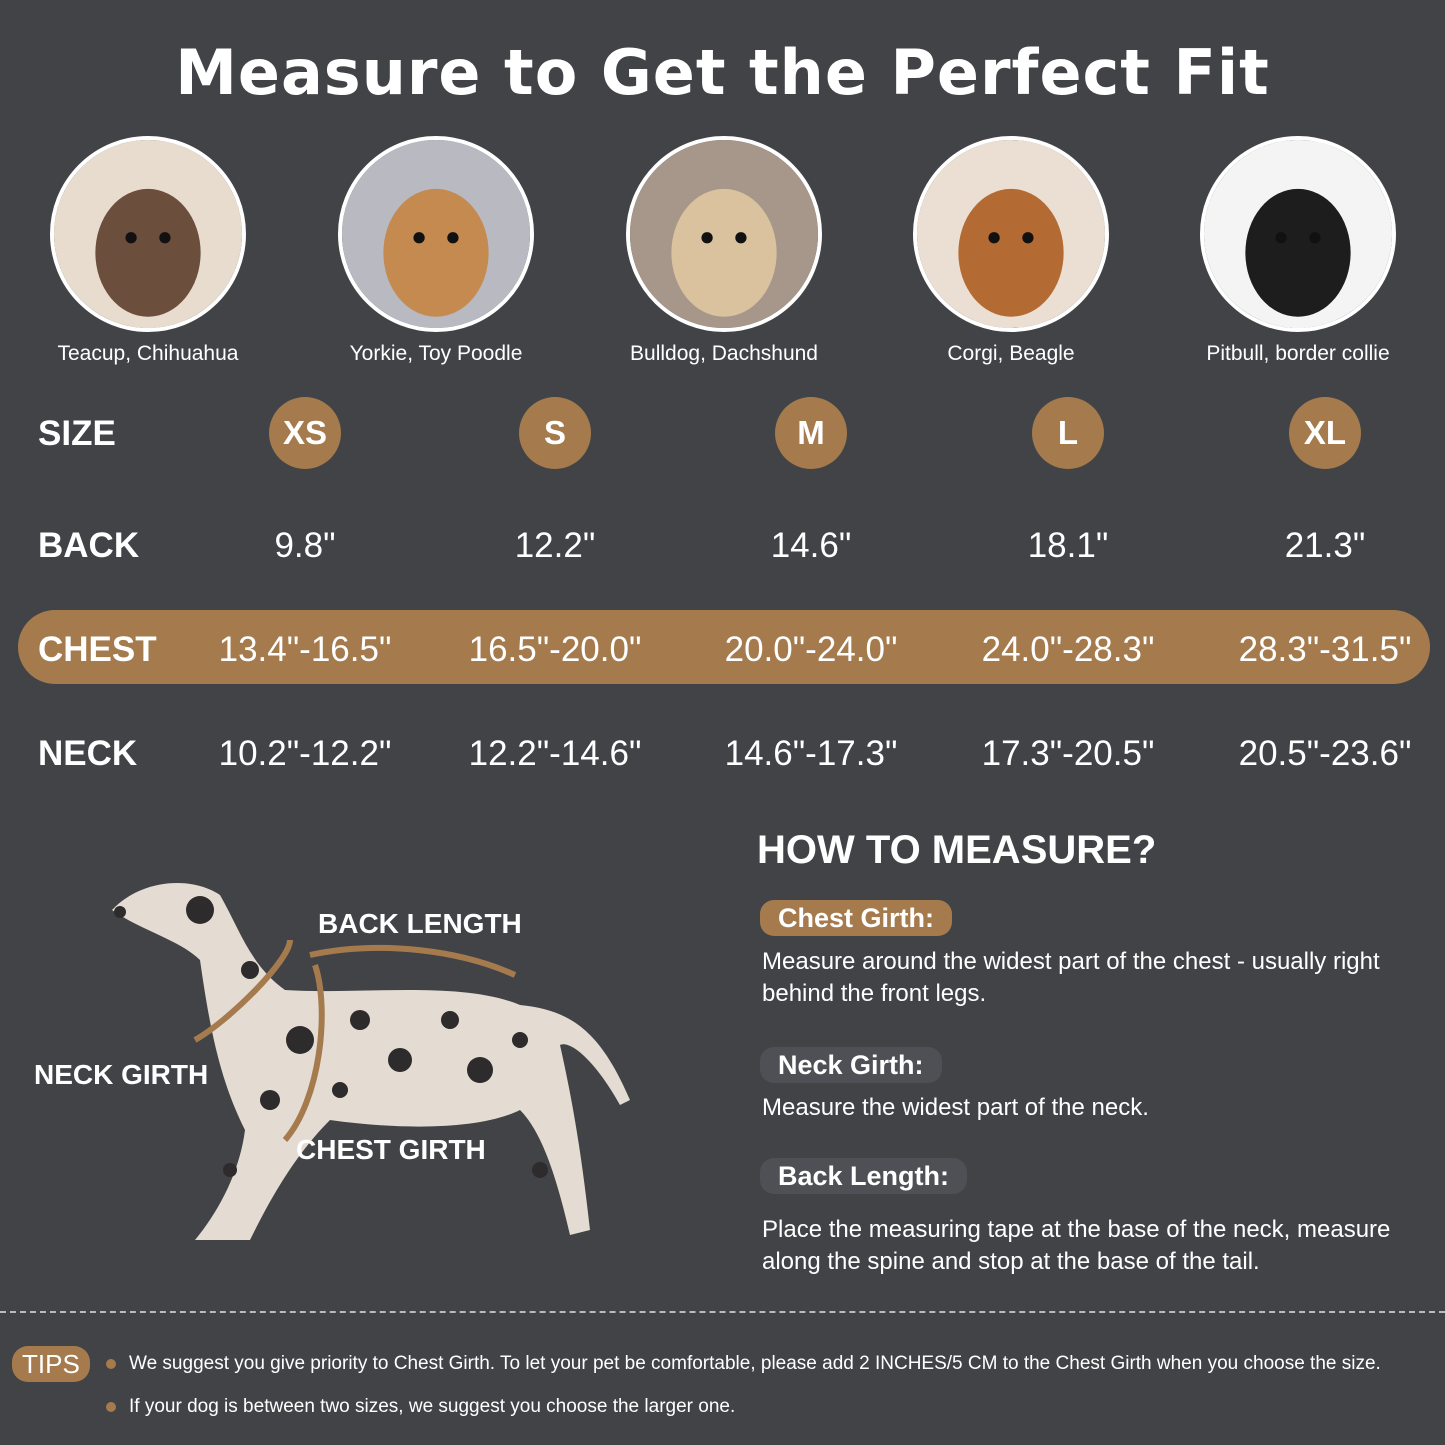 Image resolution: width=1445 pixels, height=1445 pixels. What do you see at coordinates (89, 545) in the screenshot?
I see `back-label: BACK` at bounding box center [89, 545].